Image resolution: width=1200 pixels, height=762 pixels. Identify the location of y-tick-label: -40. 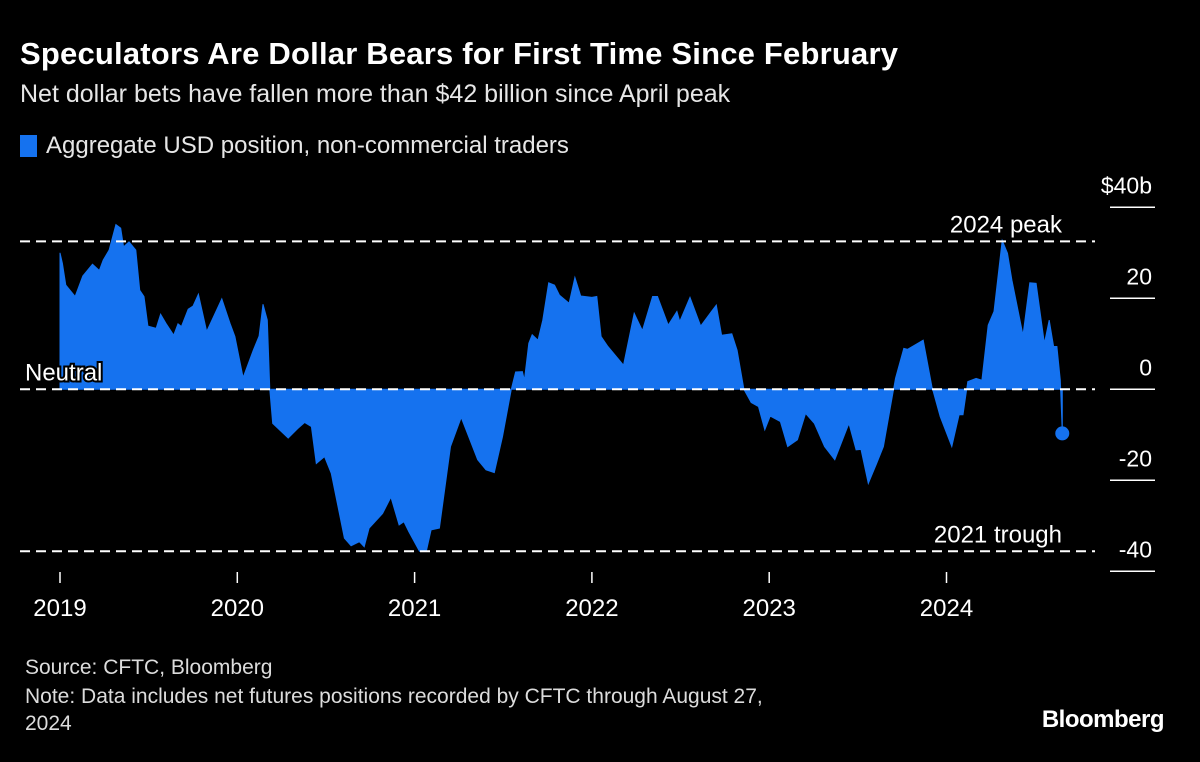
(1135, 549).